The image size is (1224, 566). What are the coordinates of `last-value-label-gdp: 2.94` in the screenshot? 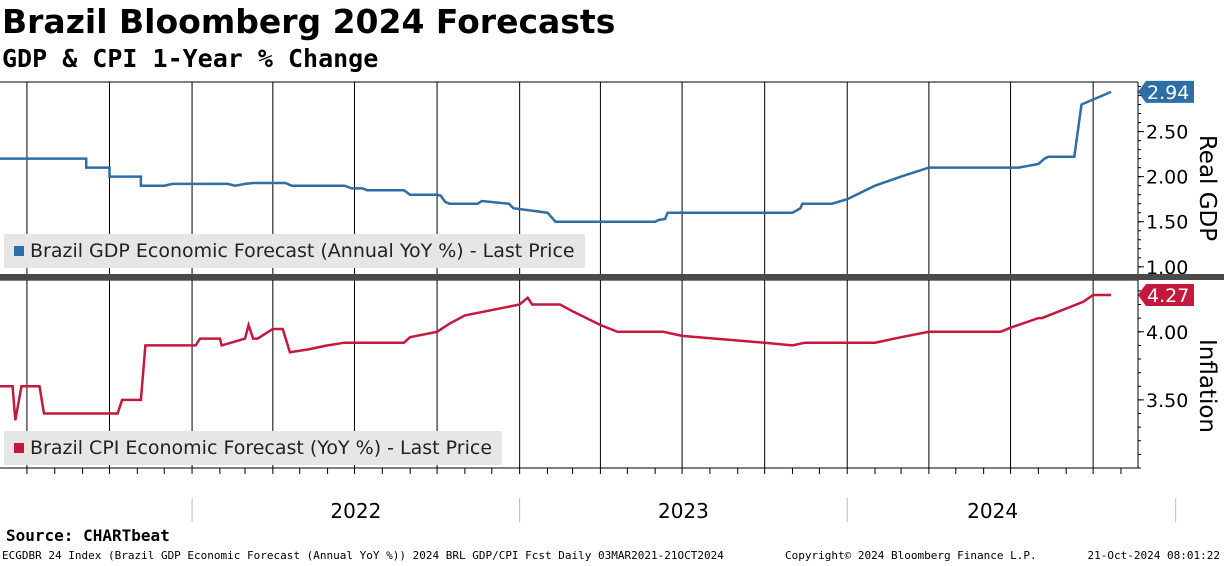 It's located at (1168, 93).